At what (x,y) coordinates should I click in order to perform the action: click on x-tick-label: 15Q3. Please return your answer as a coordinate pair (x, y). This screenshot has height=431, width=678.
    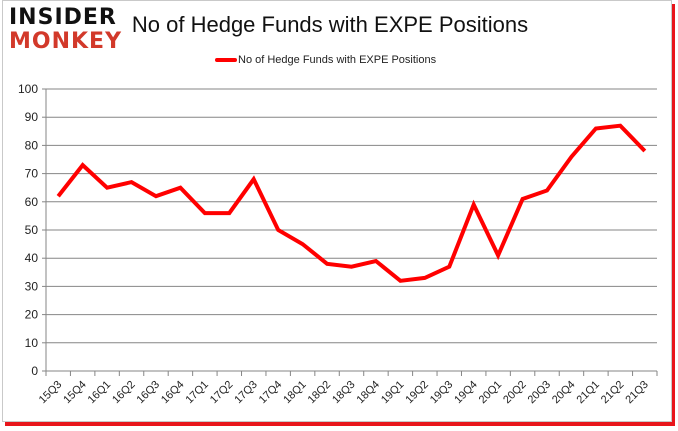
    Looking at the image, I should click on (51, 393).